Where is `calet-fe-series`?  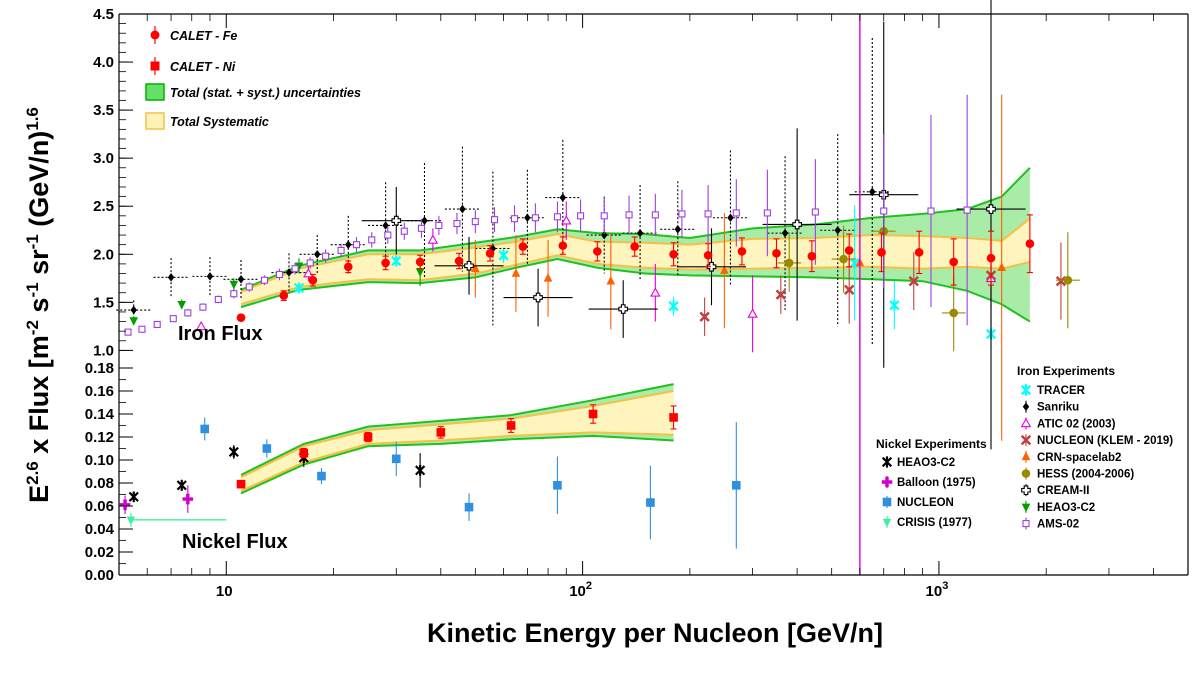
calet-fe-series is located at coordinates (635, 268).